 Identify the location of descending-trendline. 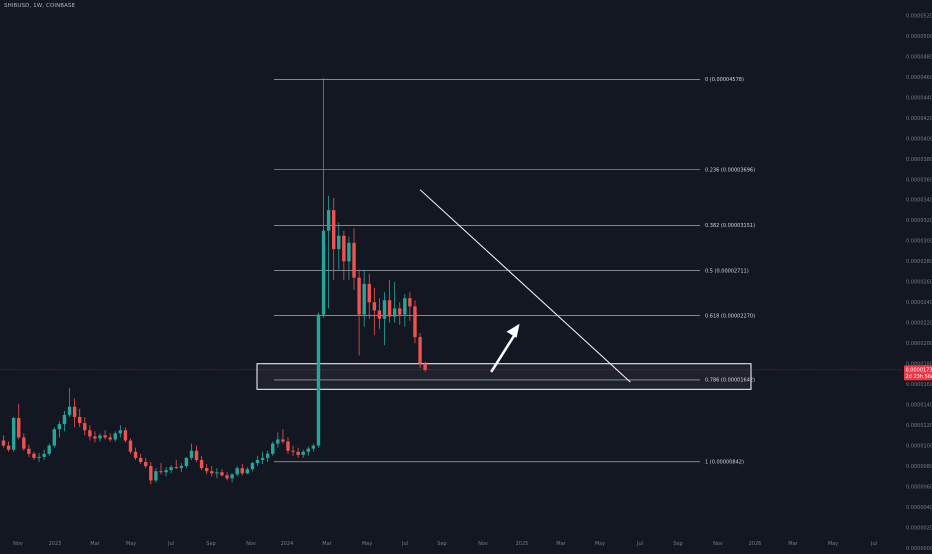
(525, 286).